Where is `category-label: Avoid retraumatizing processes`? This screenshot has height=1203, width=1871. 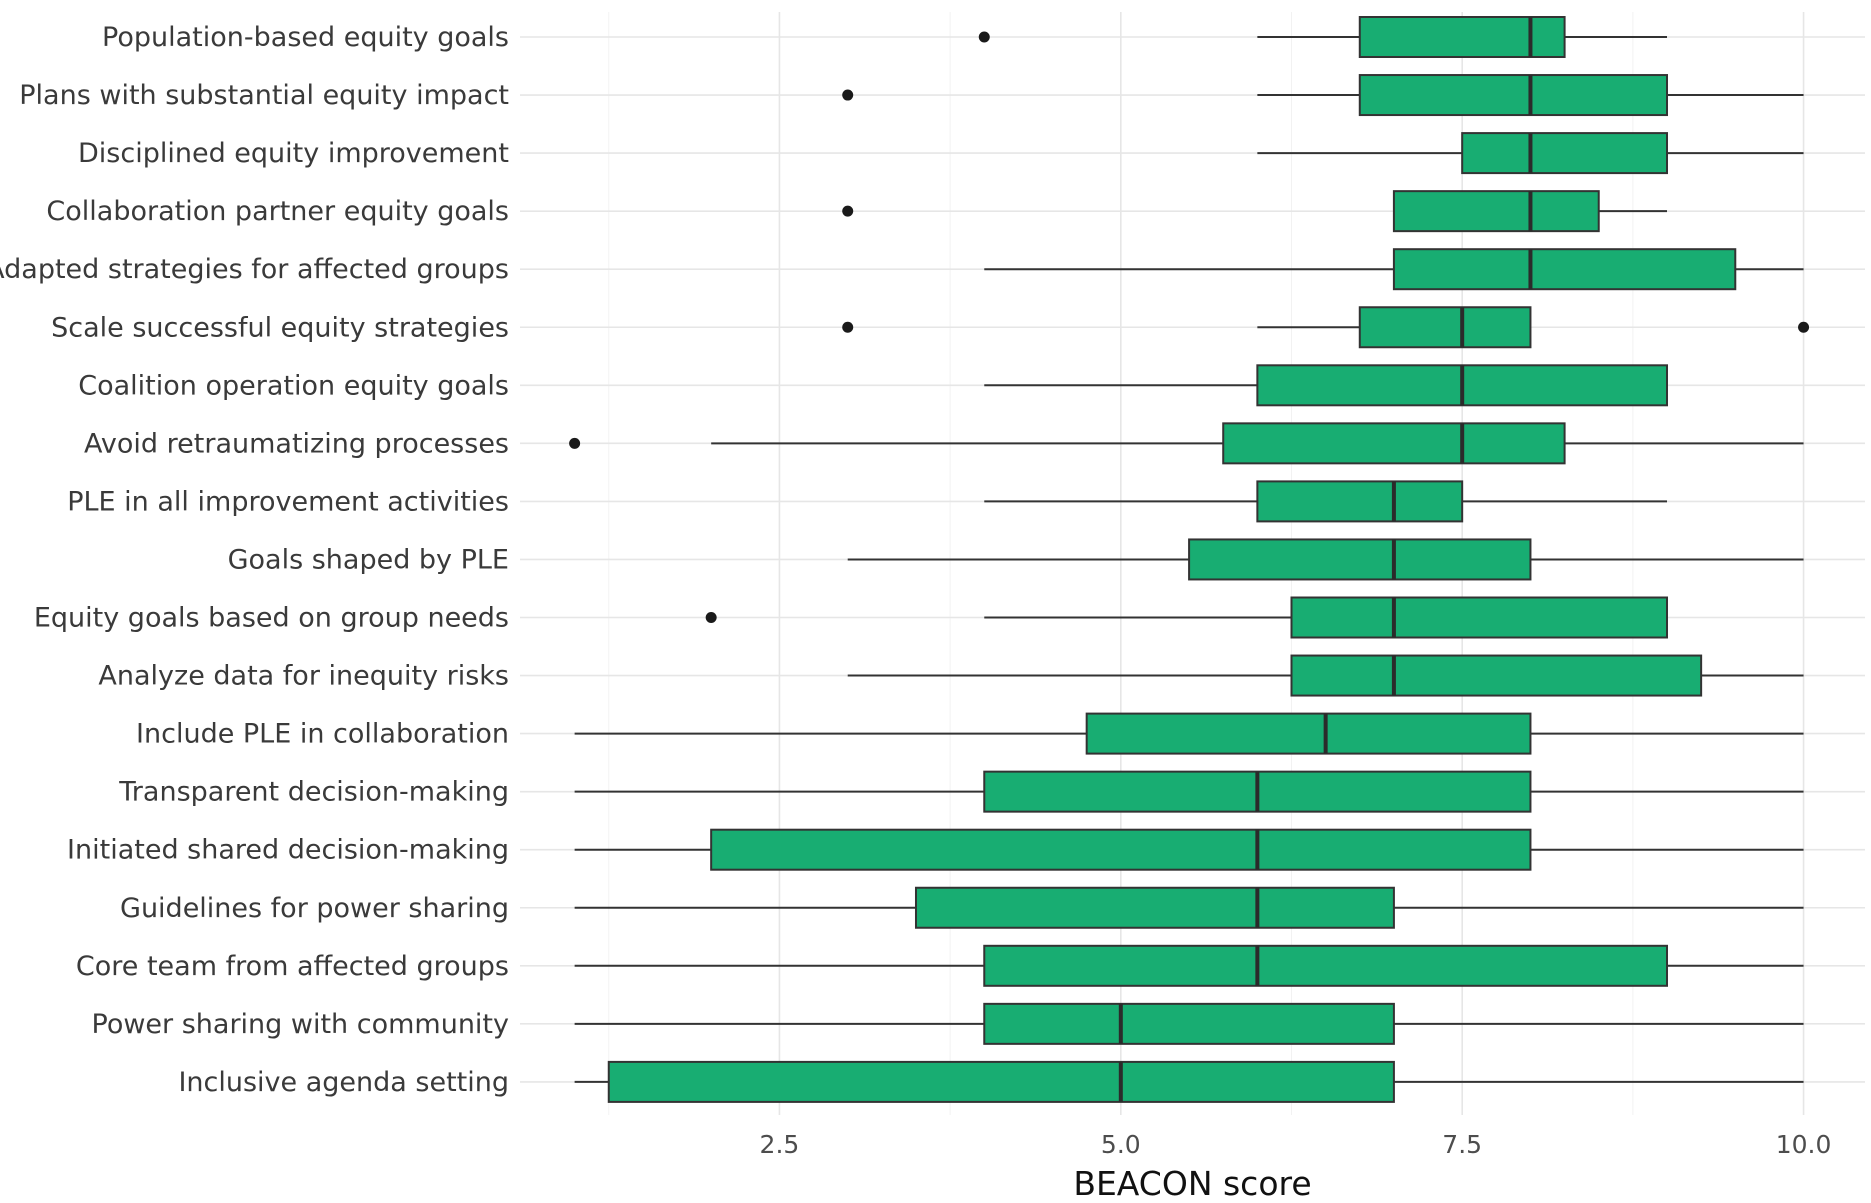 category-label: Avoid retraumatizing processes is located at coordinates (296, 443).